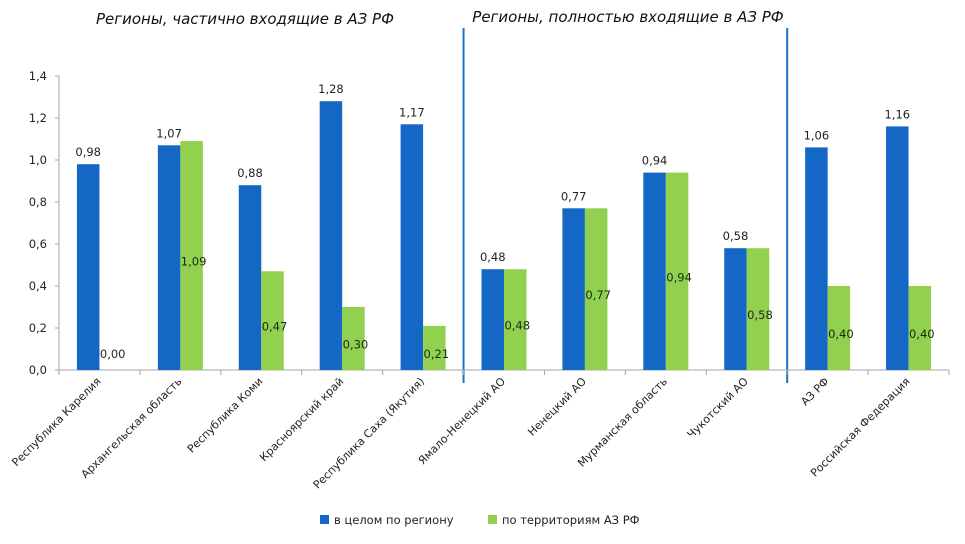 This screenshot has width=965, height=544. What do you see at coordinates (817, 135) in the screenshot?
I see `data-label-region-total: 1,06` at bounding box center [817, 135].